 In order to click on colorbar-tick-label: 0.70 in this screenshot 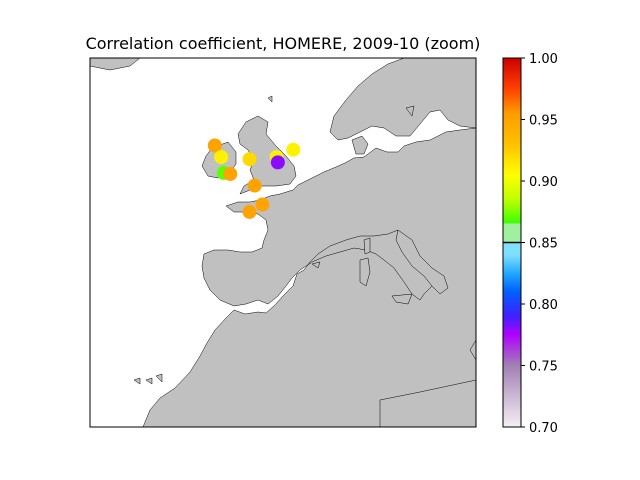, I will do `click(543, 428)`.